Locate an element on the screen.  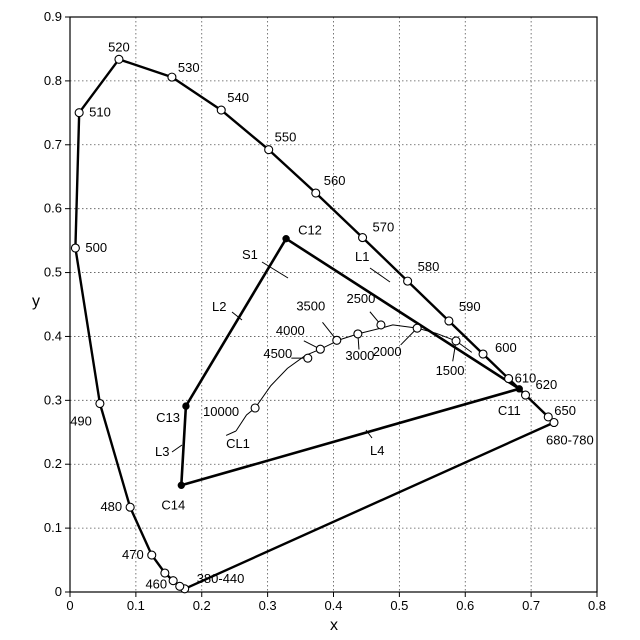
wavelength-label: 460 is located at coordinates (156, 584).